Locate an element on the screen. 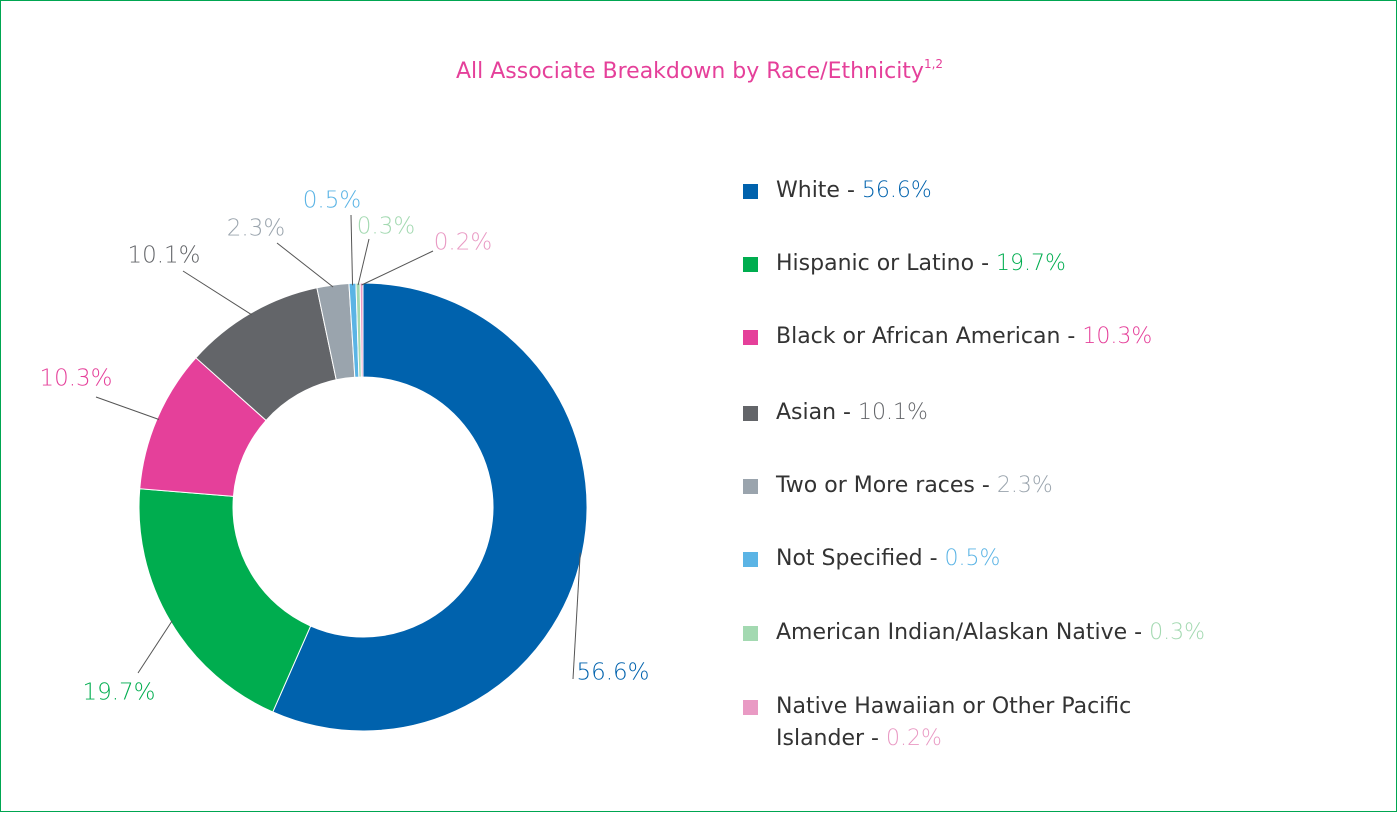 This screenshot has width=1397, height=813. legend-text: Black or African American - 10.3% is located at coordinates (1001, 337).